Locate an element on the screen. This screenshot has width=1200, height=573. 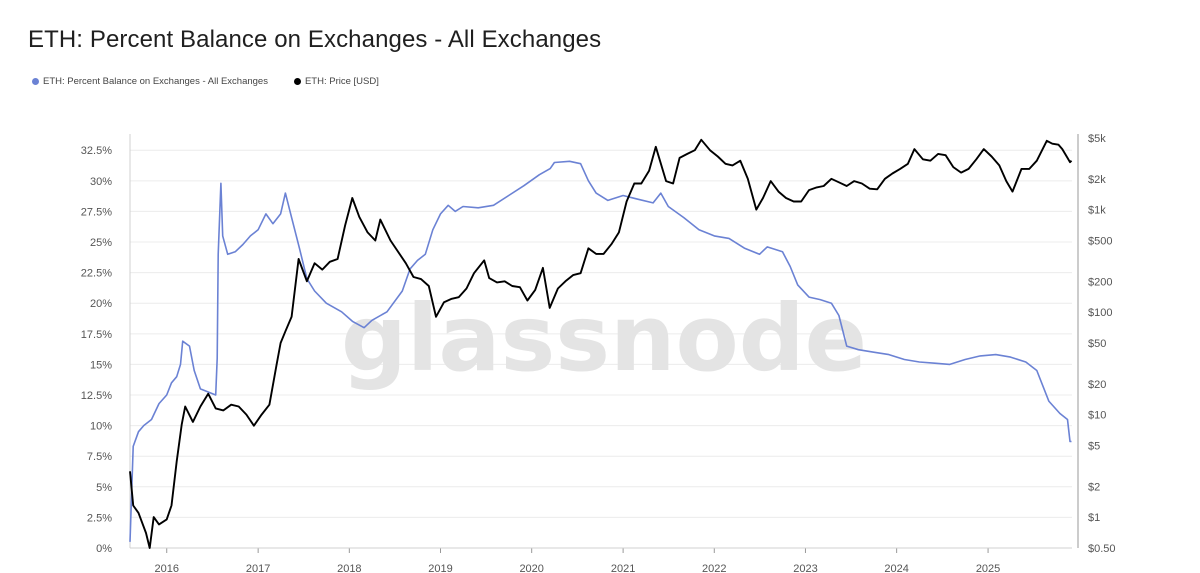
x-tick-label: 2019 is located at coordinates (440, 568).